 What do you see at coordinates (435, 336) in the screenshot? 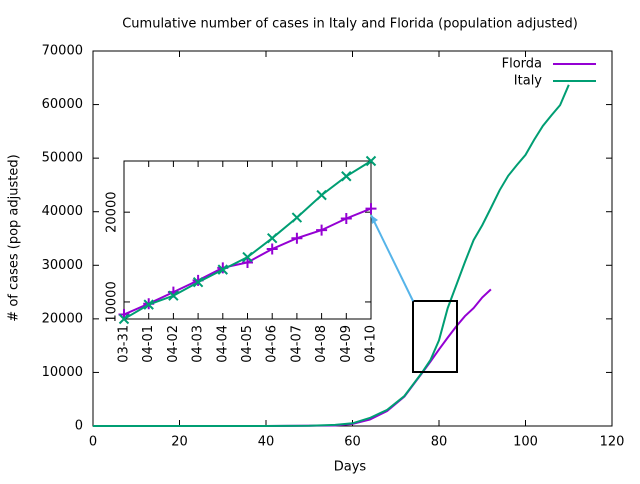
I see `zoom-box` at bounding box center [435, 336].